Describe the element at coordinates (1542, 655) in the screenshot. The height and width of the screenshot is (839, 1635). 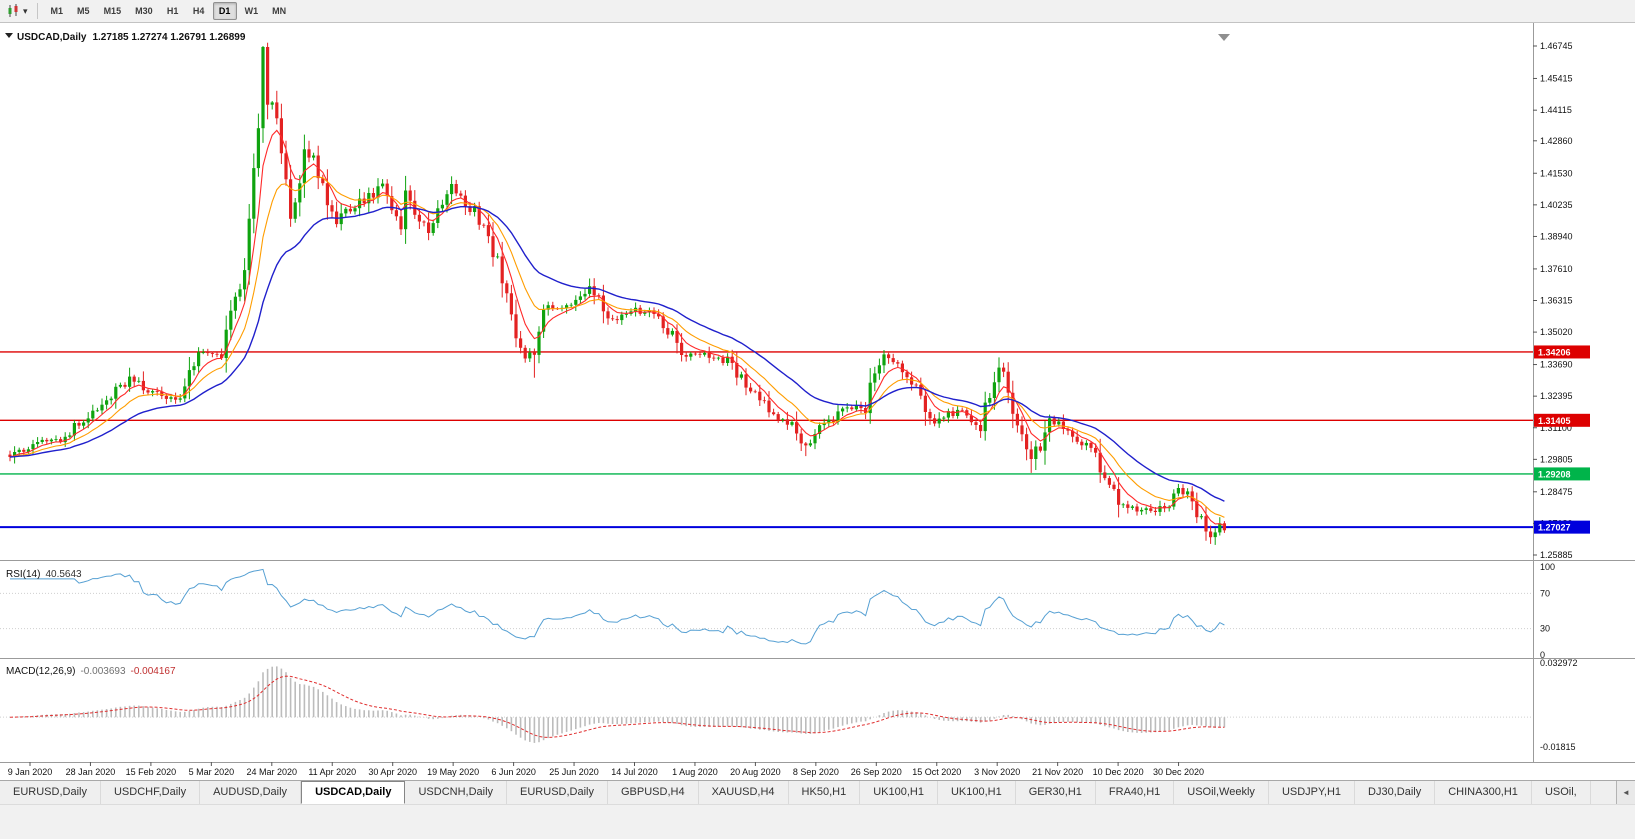
I see `svg-text: 0` at that location.